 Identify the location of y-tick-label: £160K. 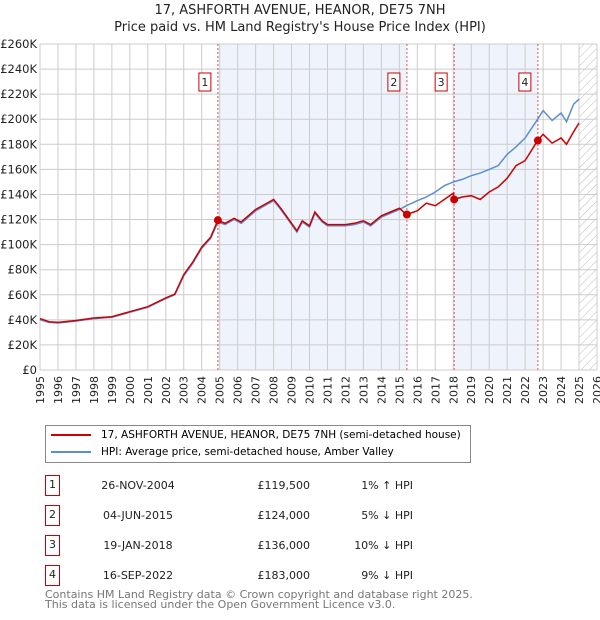
(18, 169).